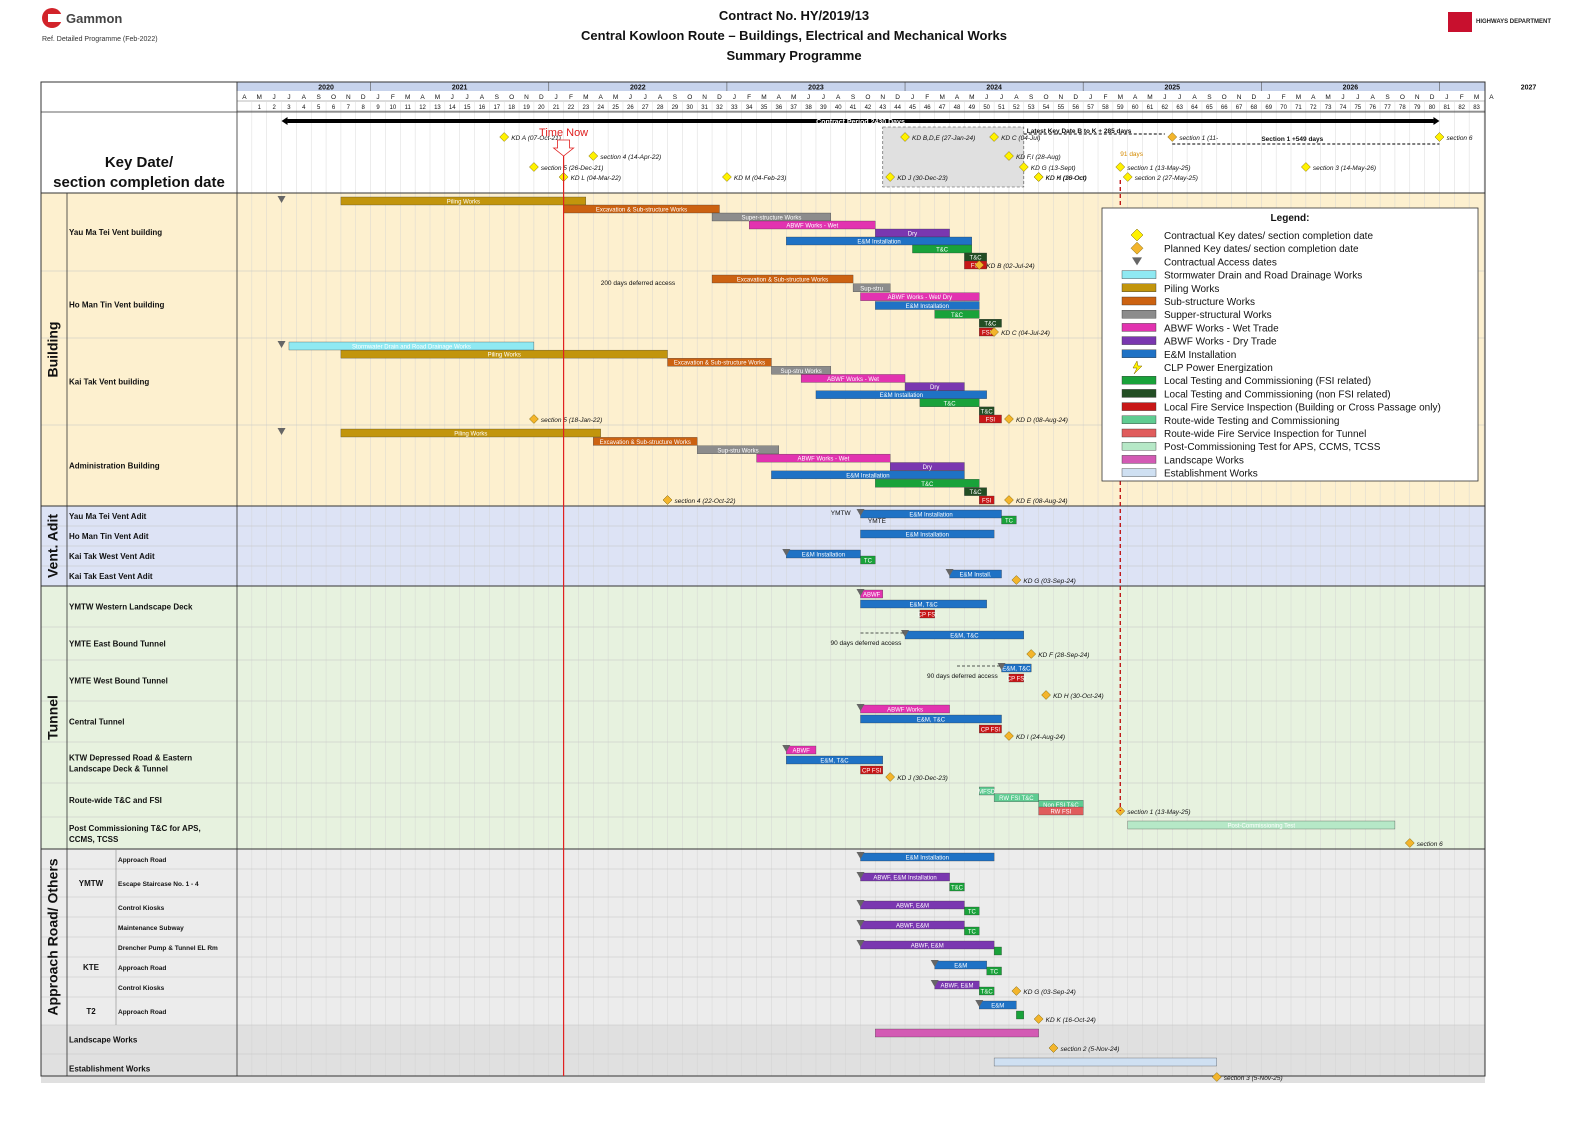  I want to click on month-number: 4, so click(304, 108).